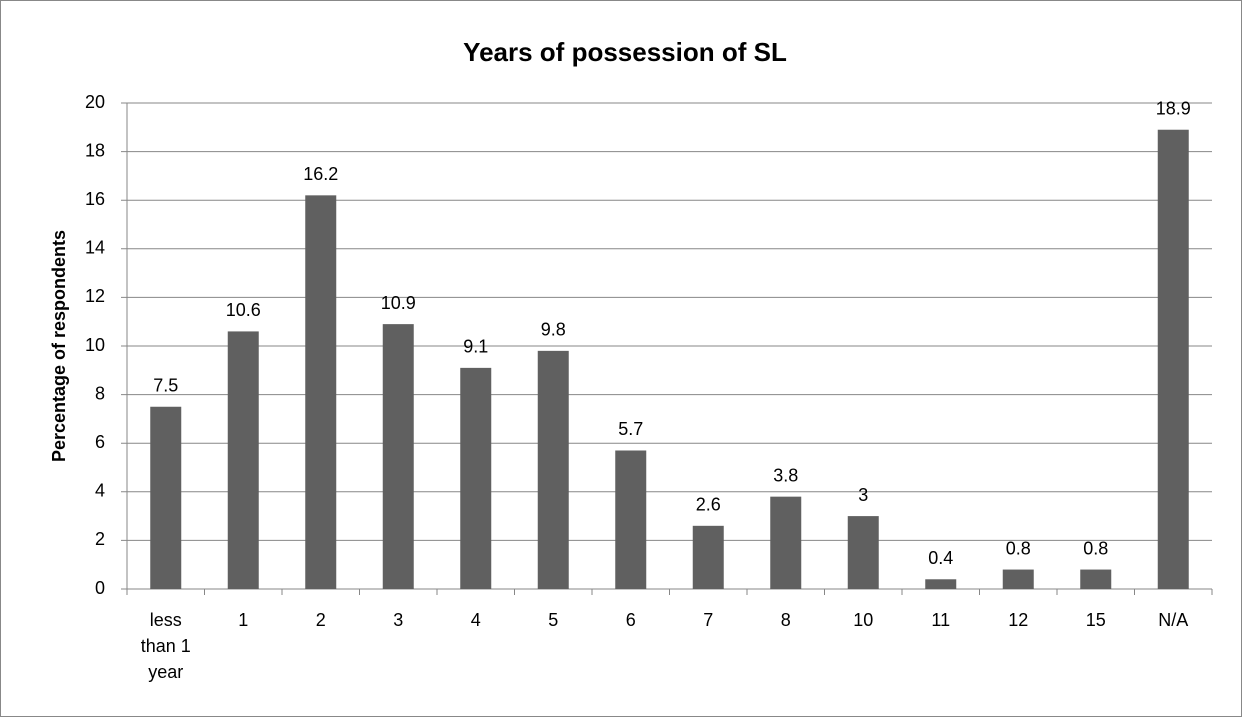 The image size is (1243, 718). Describe the element at coordinates (1095, 620) in the screenshot. I see `x-tick-label: 15` at that location.